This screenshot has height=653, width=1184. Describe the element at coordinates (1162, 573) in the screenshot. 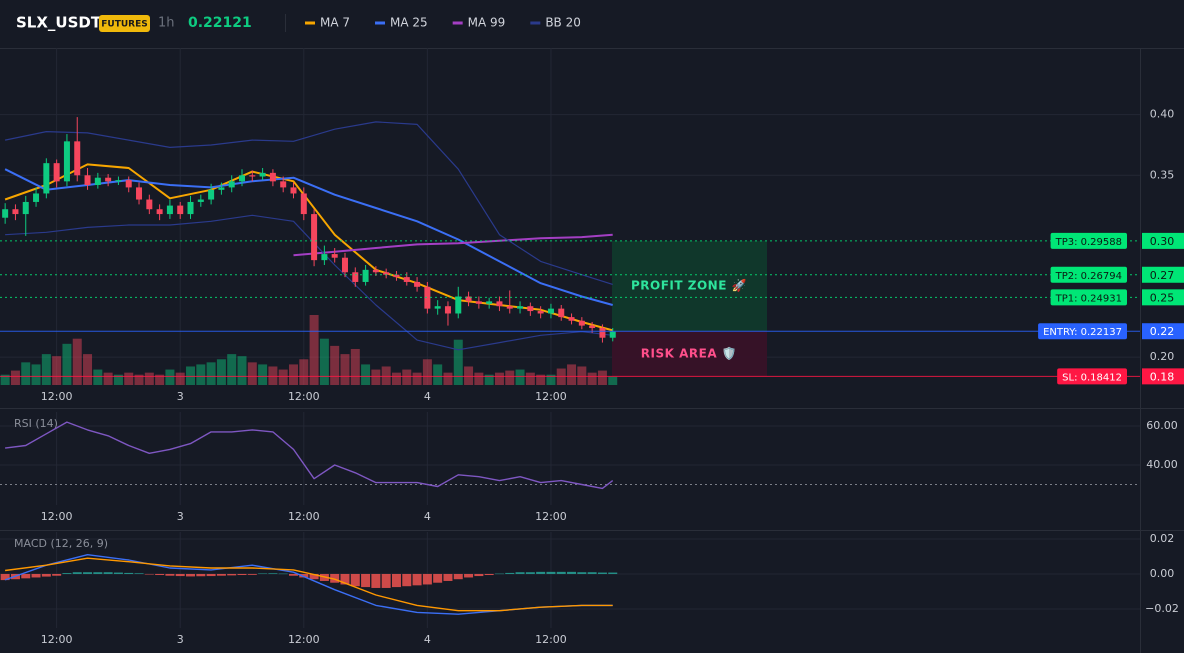

I see `y-tick-label: 0.00` at that location.